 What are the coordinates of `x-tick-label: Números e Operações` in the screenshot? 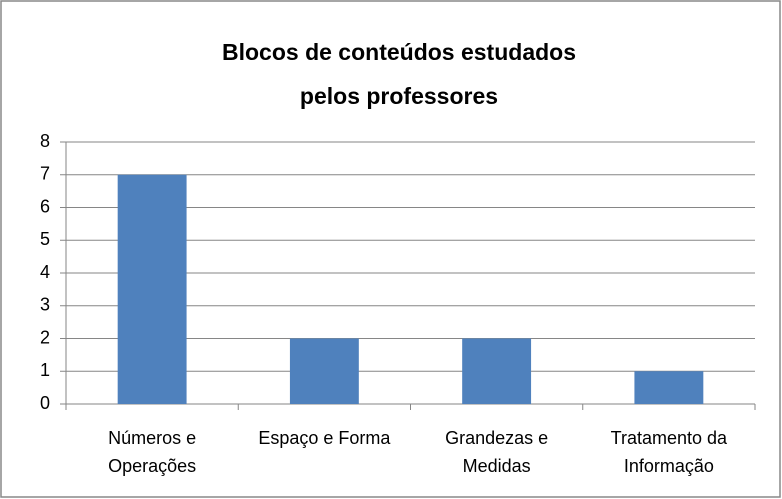 It's located at (152, 452).